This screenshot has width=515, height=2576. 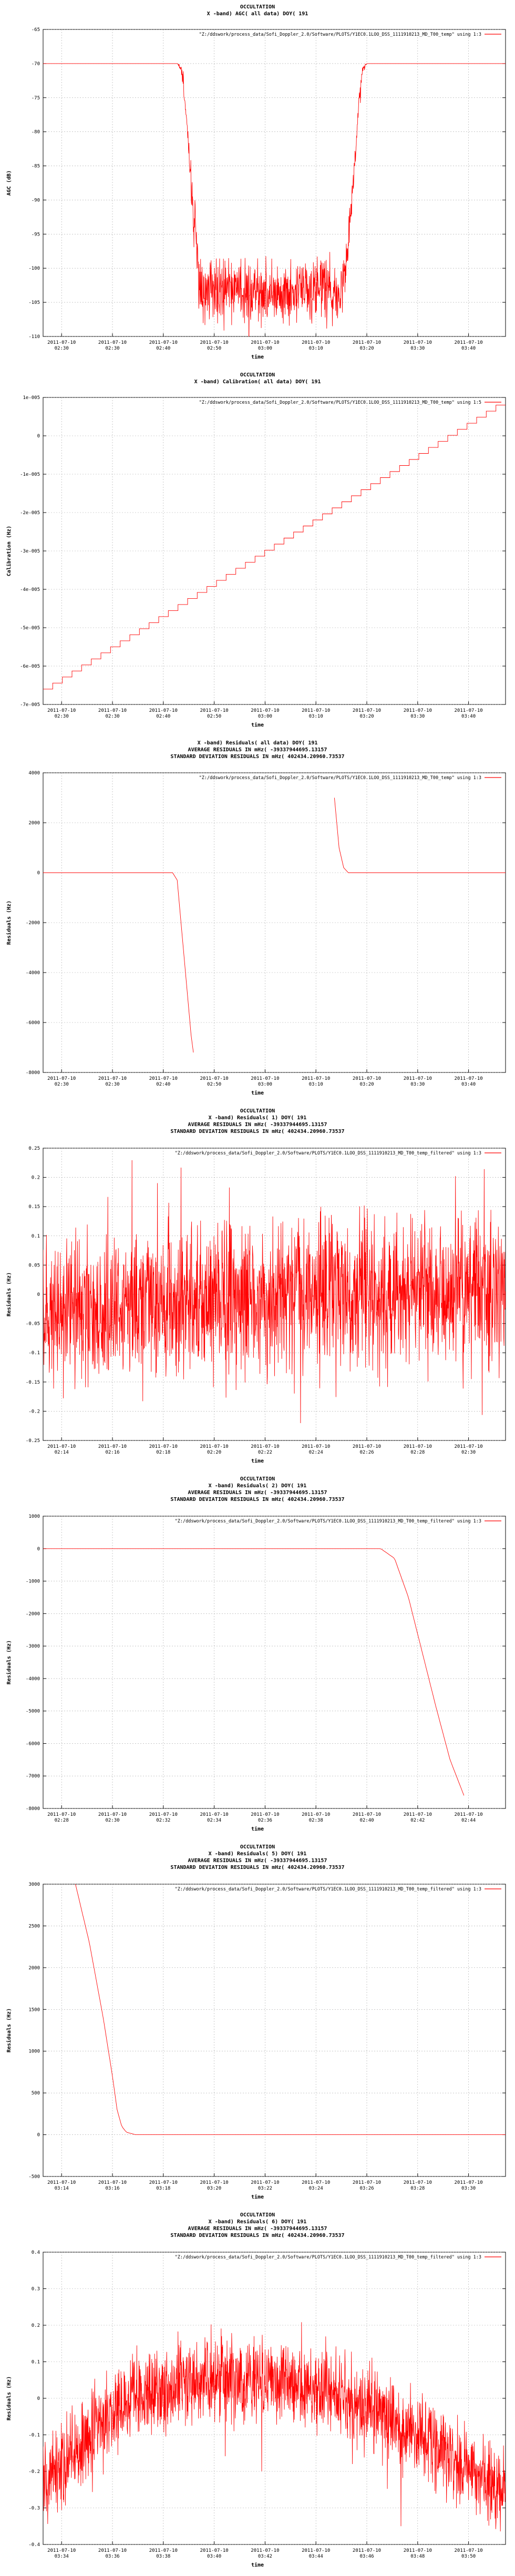 I want to click on xtick-label-time: 02:22, so click(x=265, y=1452).